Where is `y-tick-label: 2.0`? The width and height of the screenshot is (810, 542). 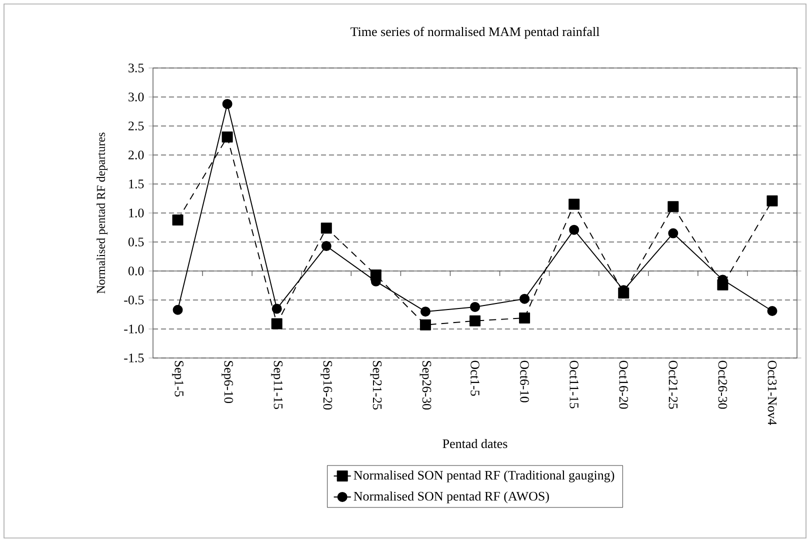 y-tick-label: 2.0 is located at coordinates (136, 155).